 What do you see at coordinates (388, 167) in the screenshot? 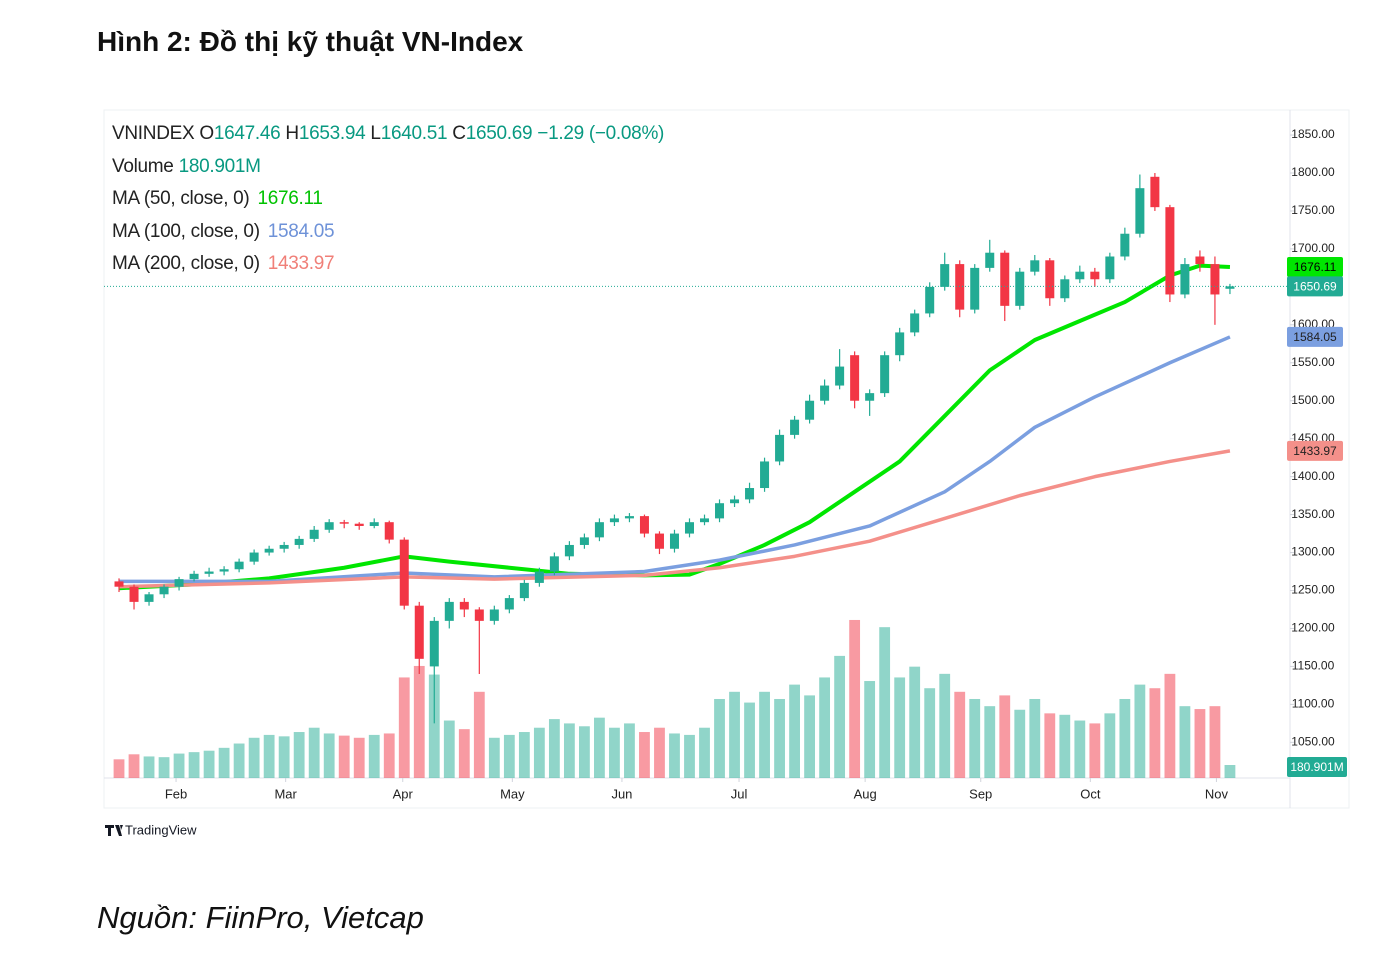
I see `legend-row: Volume 180.901M` at bounding box center [388, 167].